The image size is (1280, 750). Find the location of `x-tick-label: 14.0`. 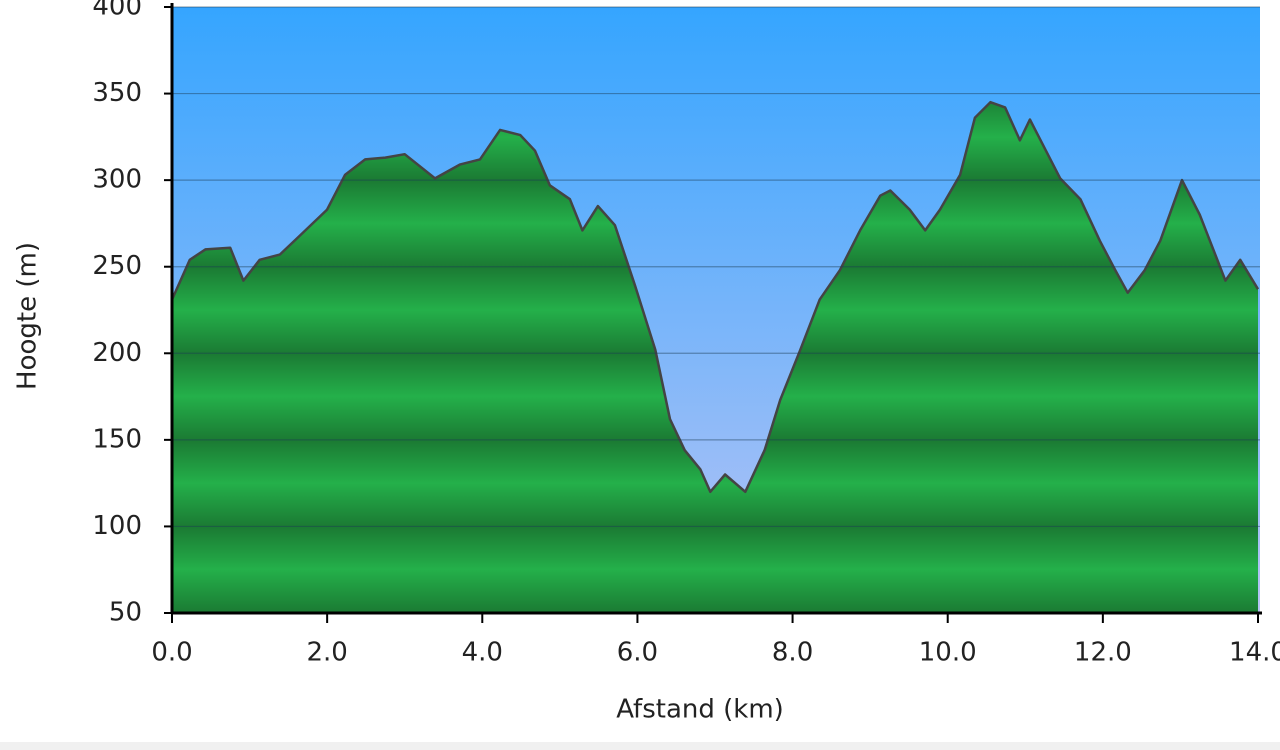

x-tick-label: 14.0 is located at coordinates (1254, 653).